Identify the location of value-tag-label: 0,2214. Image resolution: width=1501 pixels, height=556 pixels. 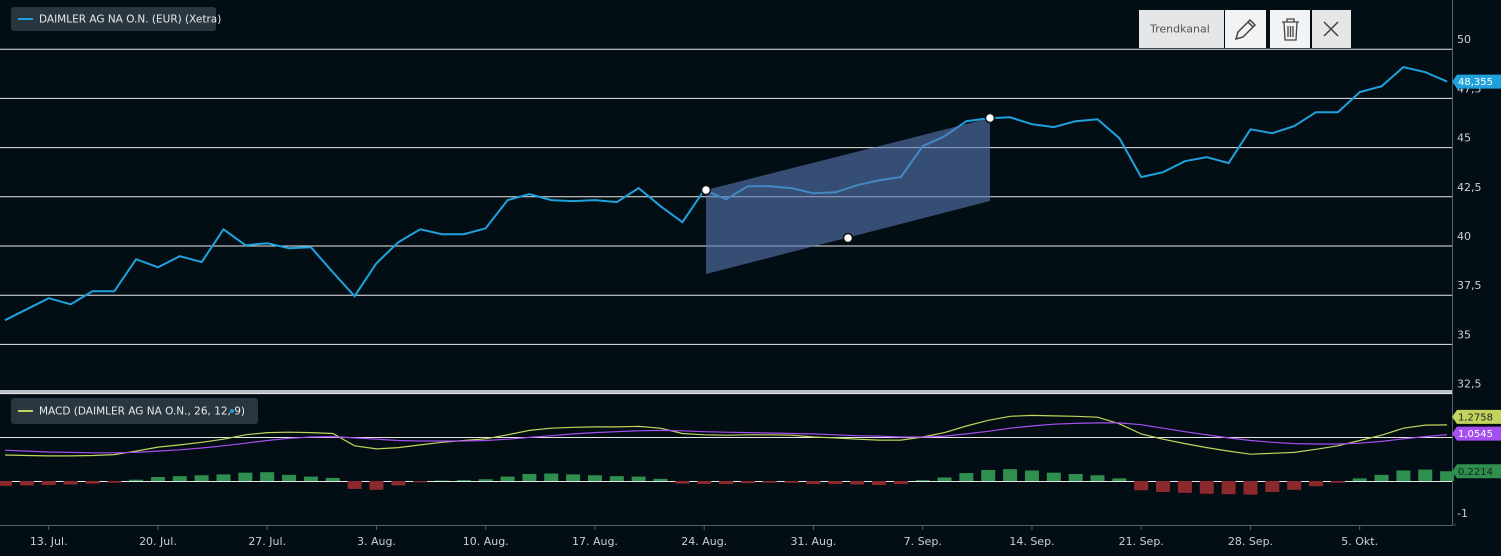
(1475, 472).